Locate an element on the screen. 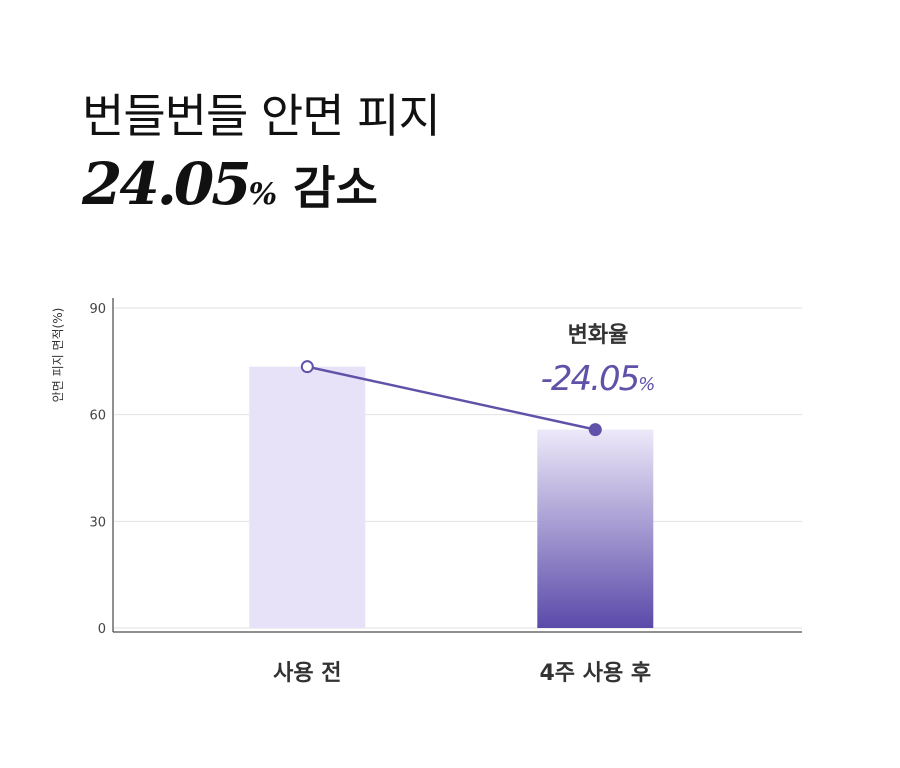 The height and width of the screenshot is (768, 900). headline-text: 감소 is located at coordinates (335, 188).